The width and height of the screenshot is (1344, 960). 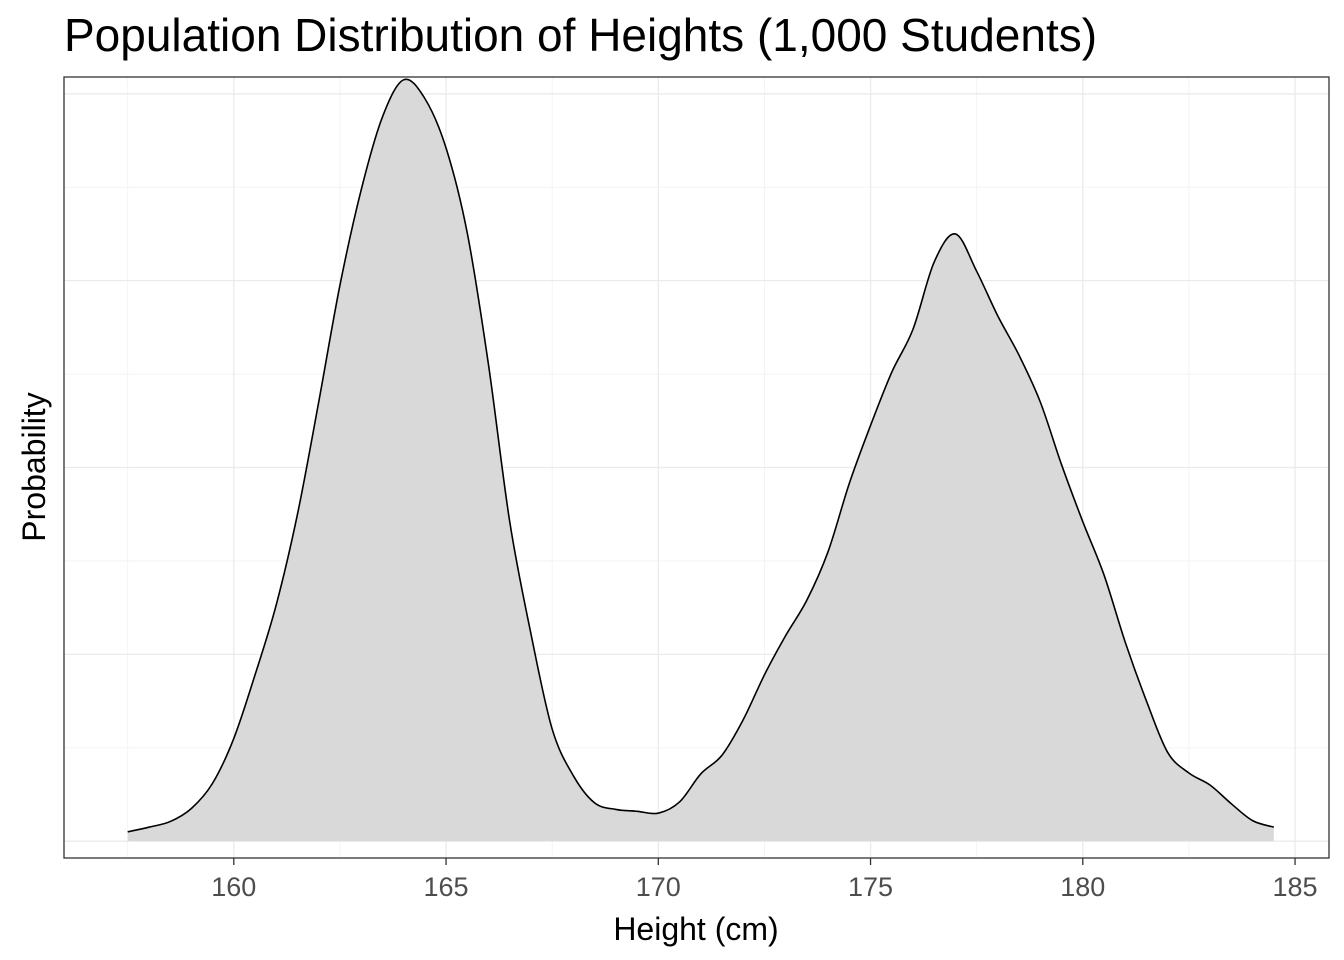 I want to click on x-tick-label: 165, so click(x=446, y=887).